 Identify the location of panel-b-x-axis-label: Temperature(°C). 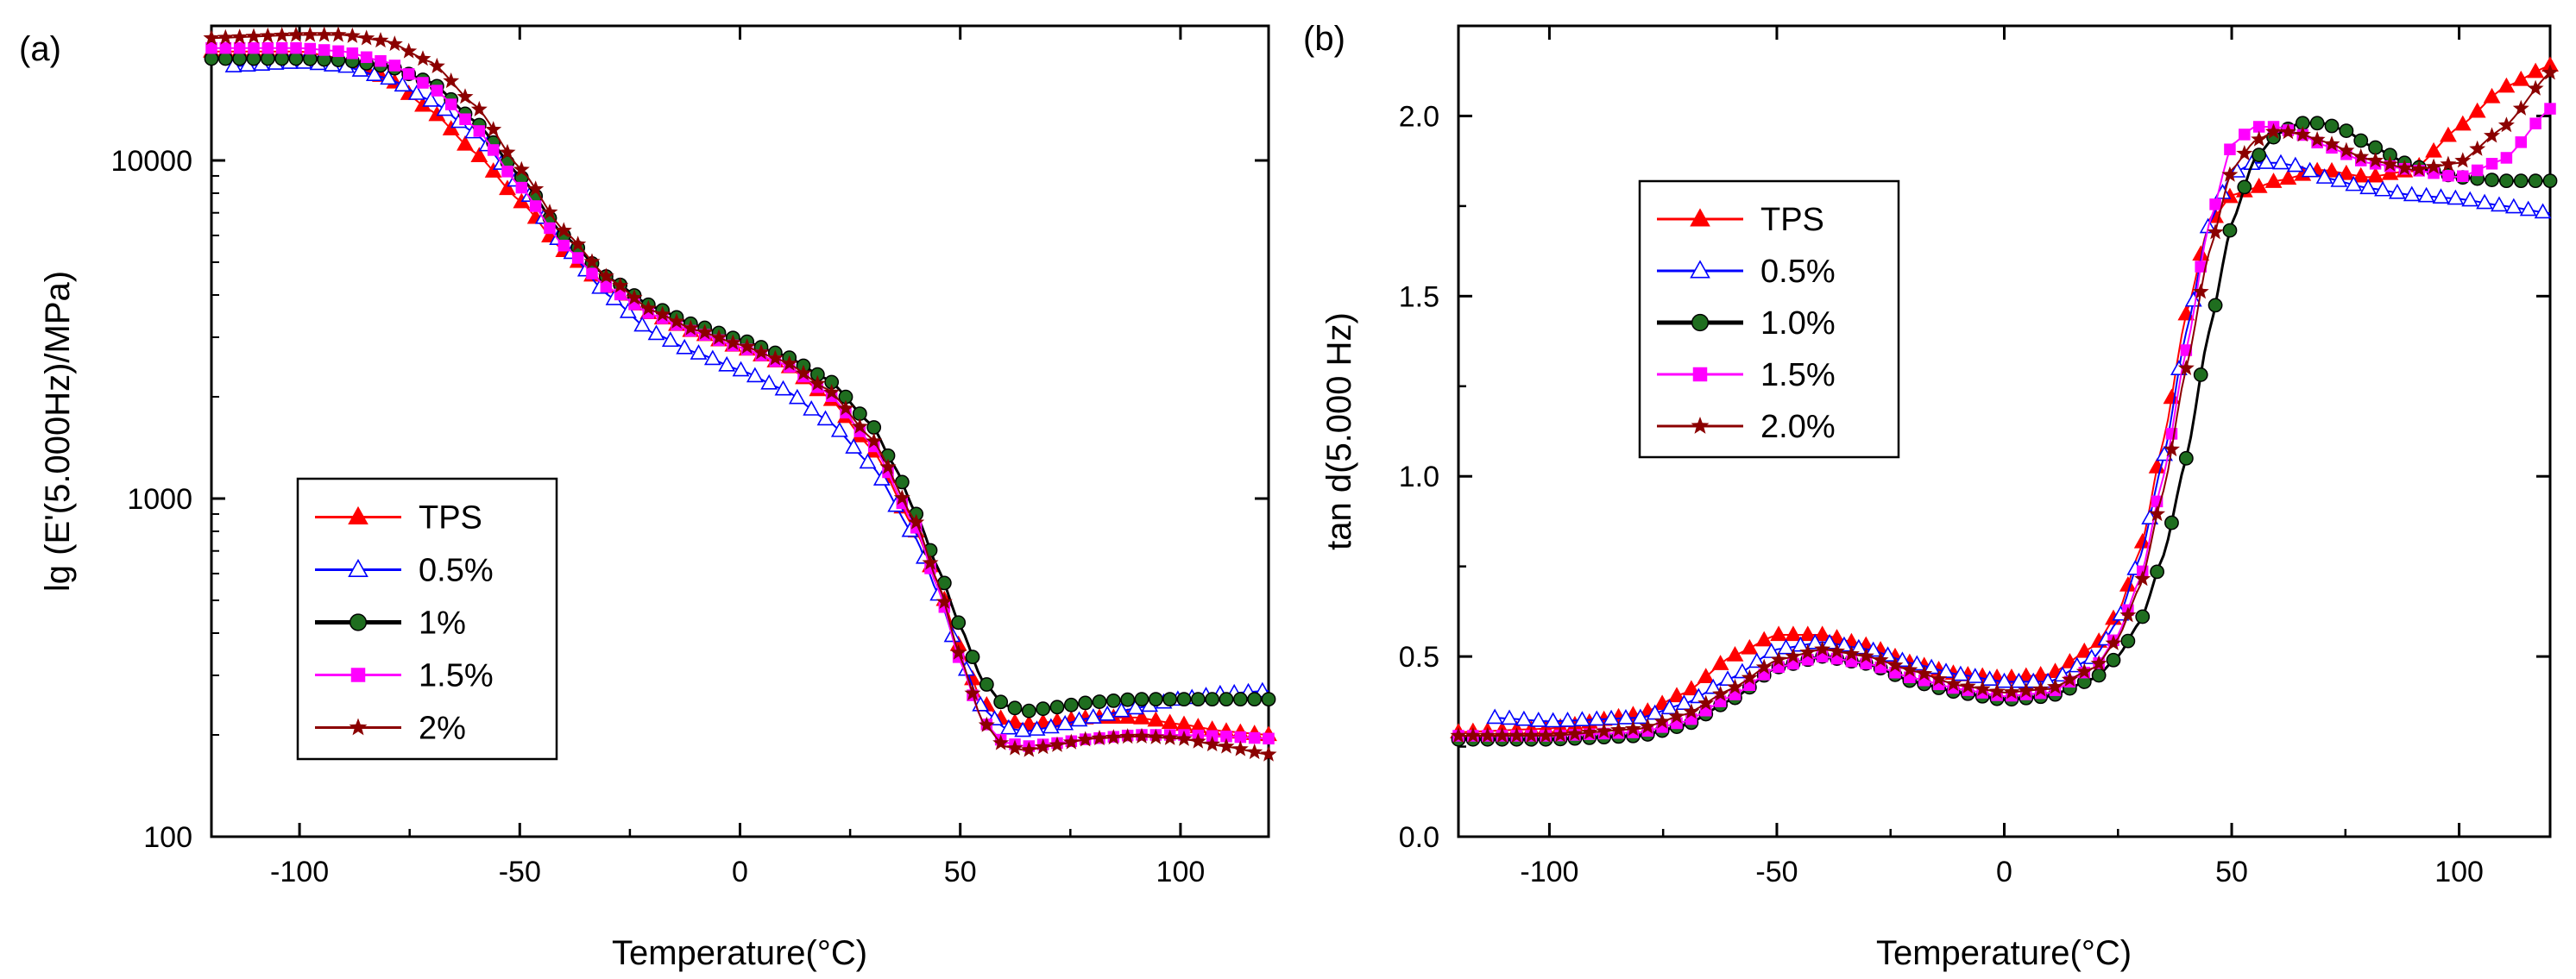
(2004, 953).